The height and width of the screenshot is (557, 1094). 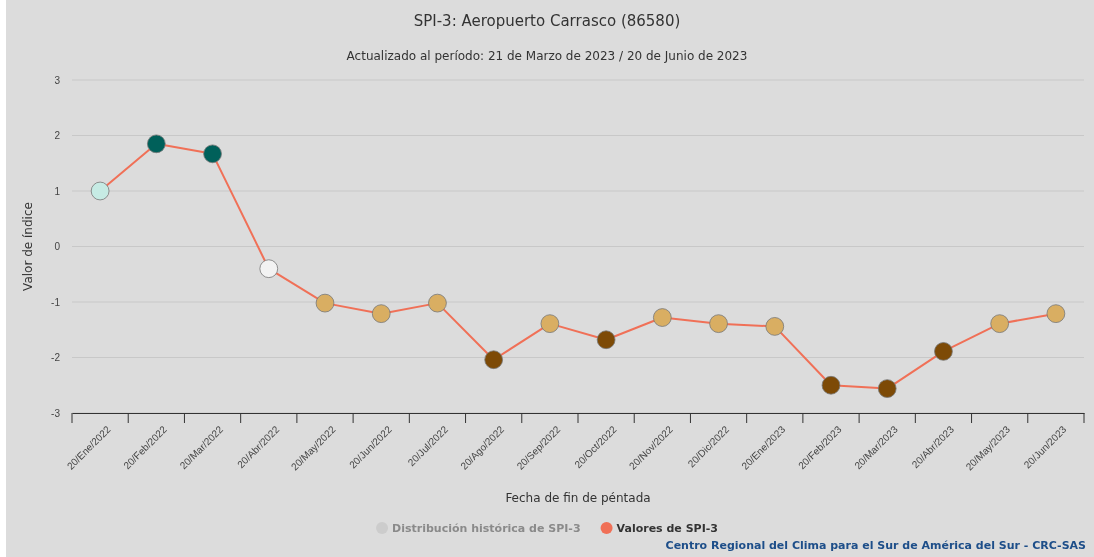 What do you see at coordinates (28, 246) in the screenshot?
I see `y-axis-title: Valor de índice` at bounding box center [28, 246].